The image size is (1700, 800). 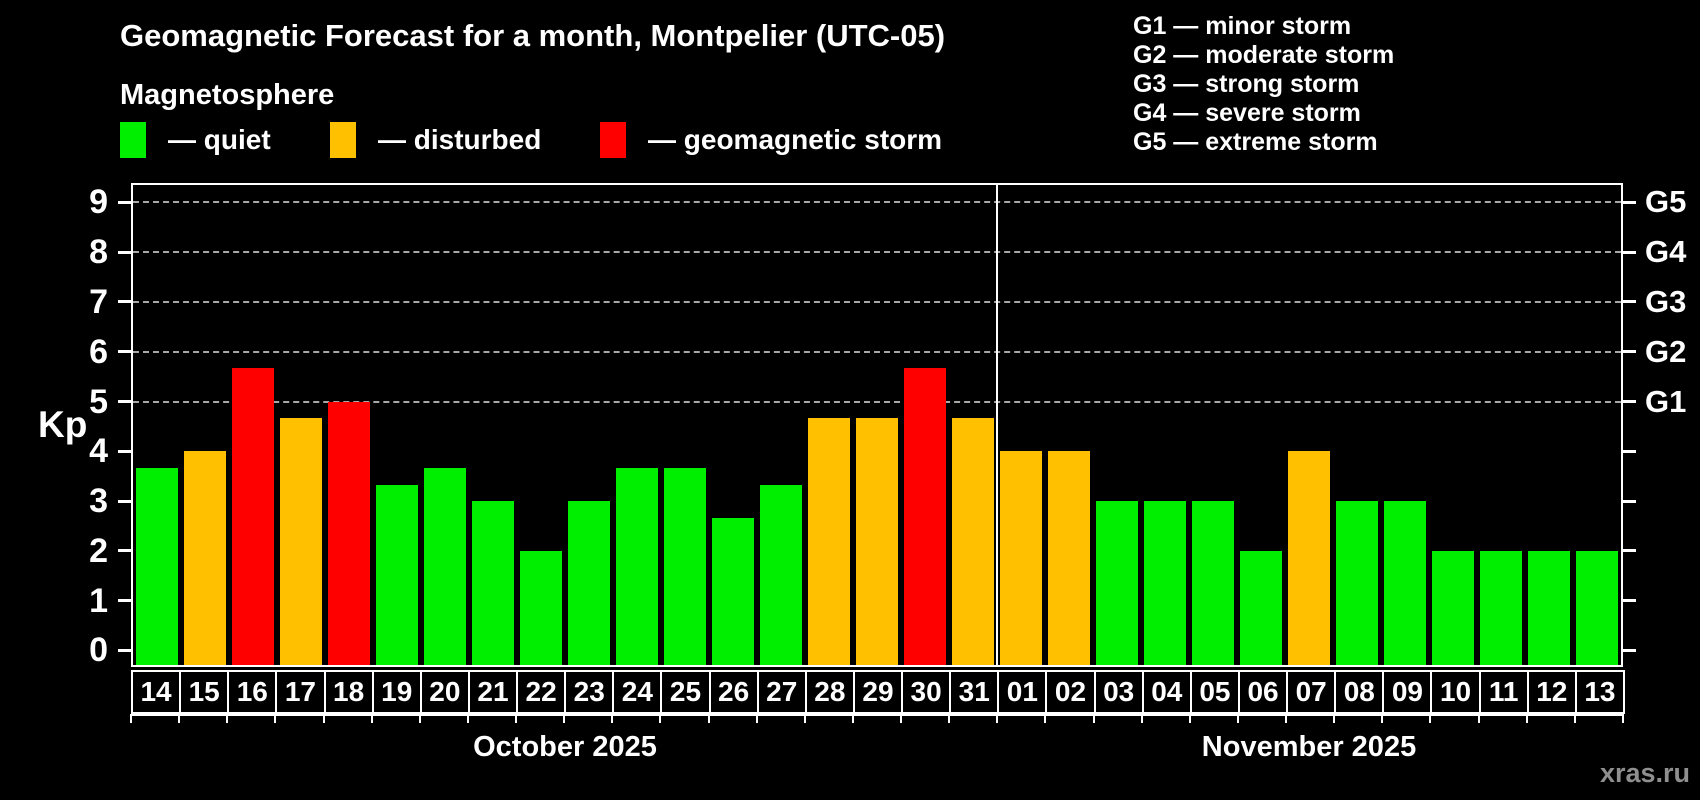 What do you see at coordinates (493, 692) in the screenshot?
I see `day-label-box: 21` at bounding box center [493, 692].